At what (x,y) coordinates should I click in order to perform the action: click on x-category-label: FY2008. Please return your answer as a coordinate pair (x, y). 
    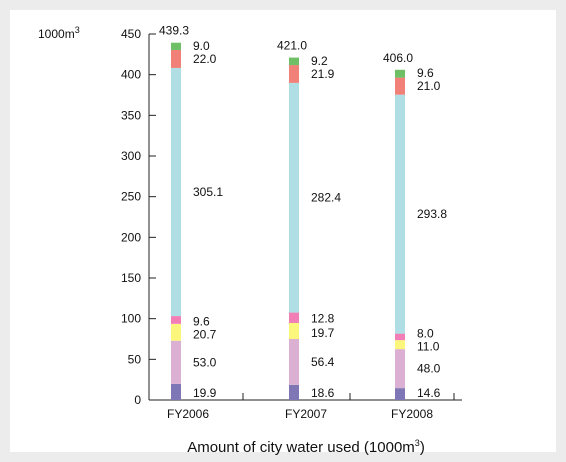
    Looking at the image, I should click on (412, 414).